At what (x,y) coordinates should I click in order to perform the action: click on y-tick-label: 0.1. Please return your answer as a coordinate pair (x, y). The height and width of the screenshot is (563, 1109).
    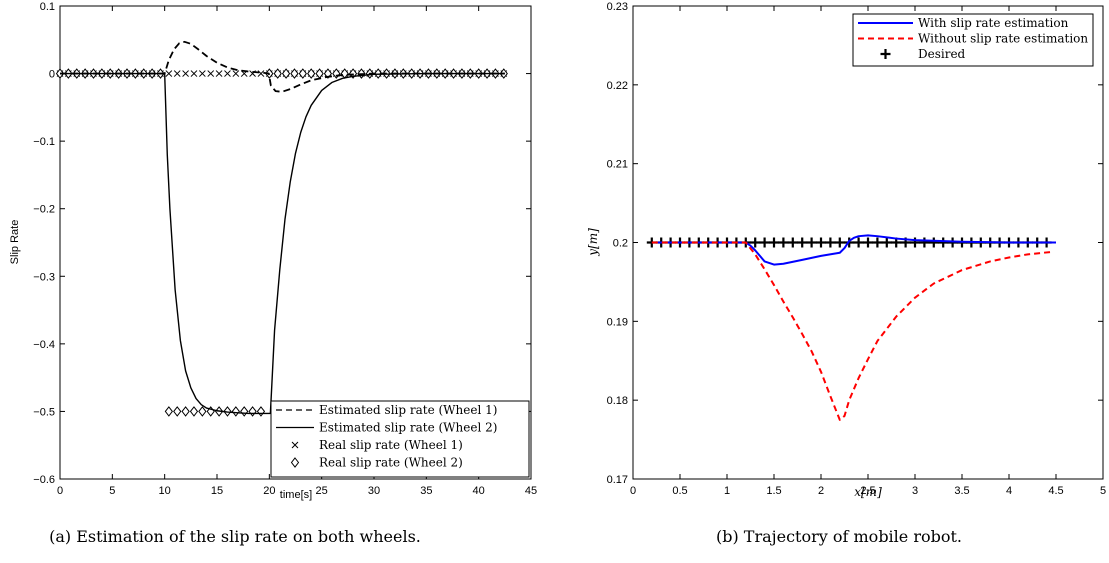
    Looking at the image, I should click on (47, 7).